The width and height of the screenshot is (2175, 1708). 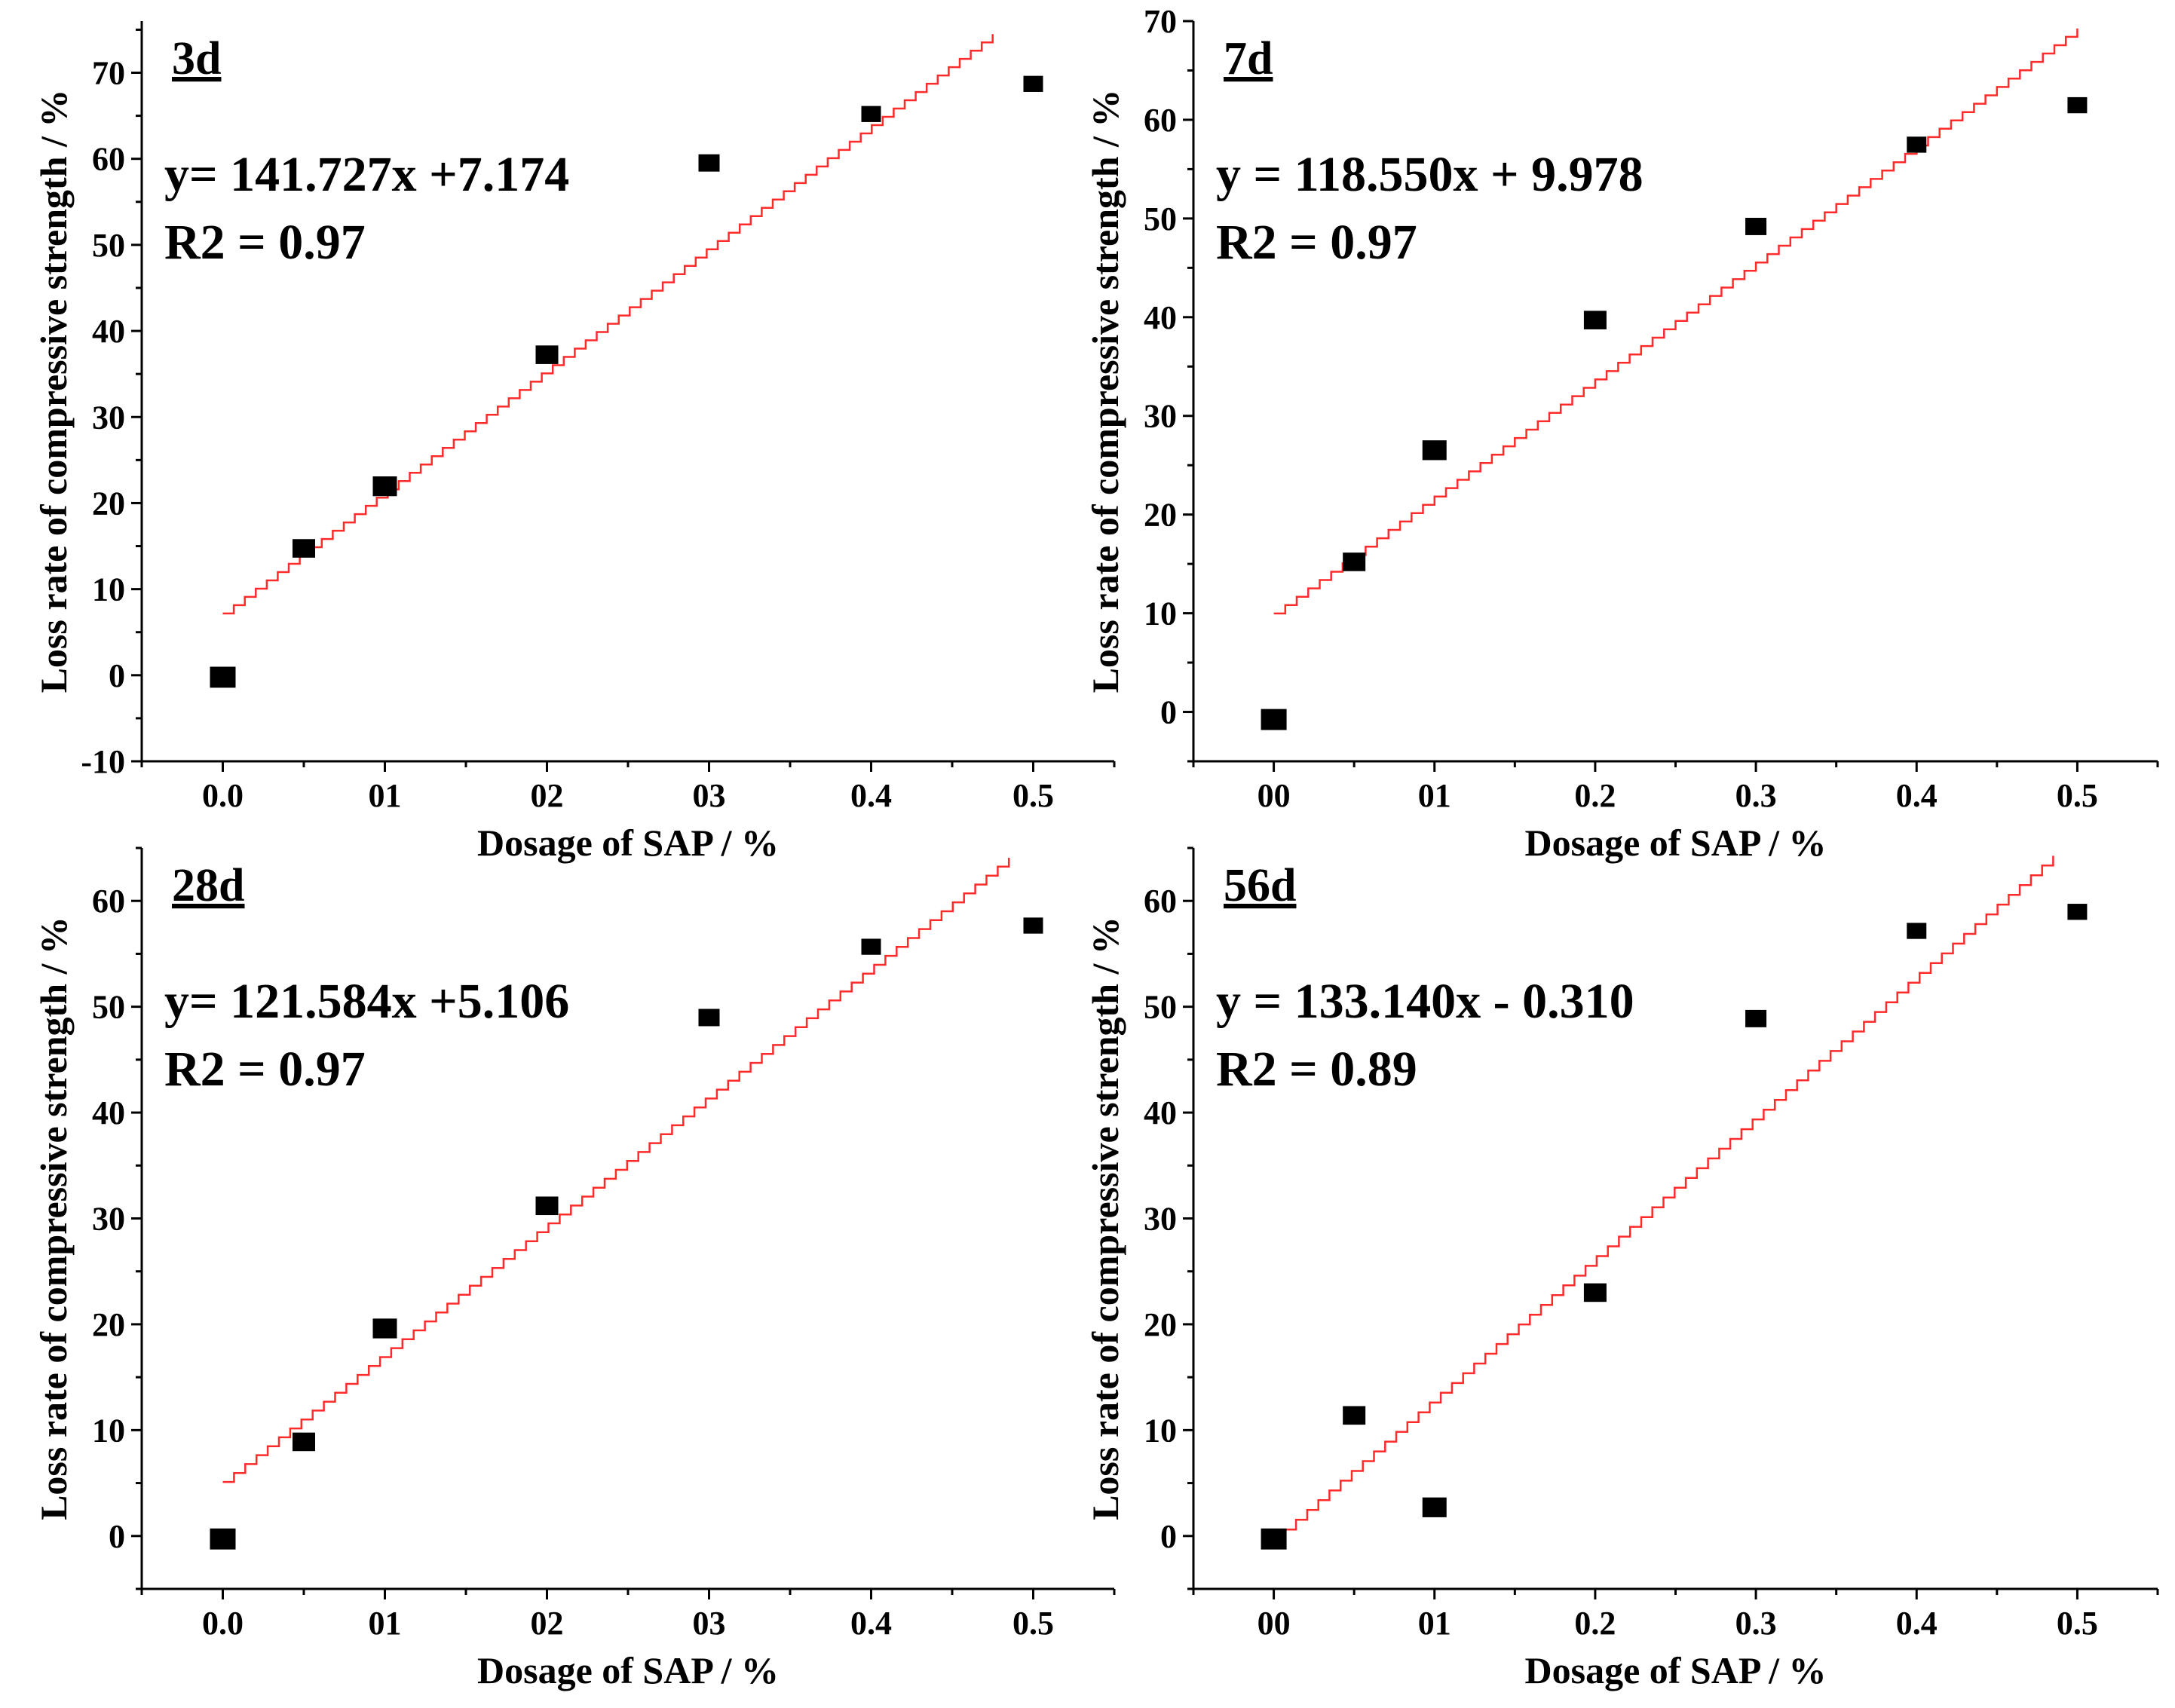 What do you see at coordinates (1425, 1002) in the screenshot?
I see `fit-equation: y = 133.140x - 0.310` at bounding box center [1425, 1002].